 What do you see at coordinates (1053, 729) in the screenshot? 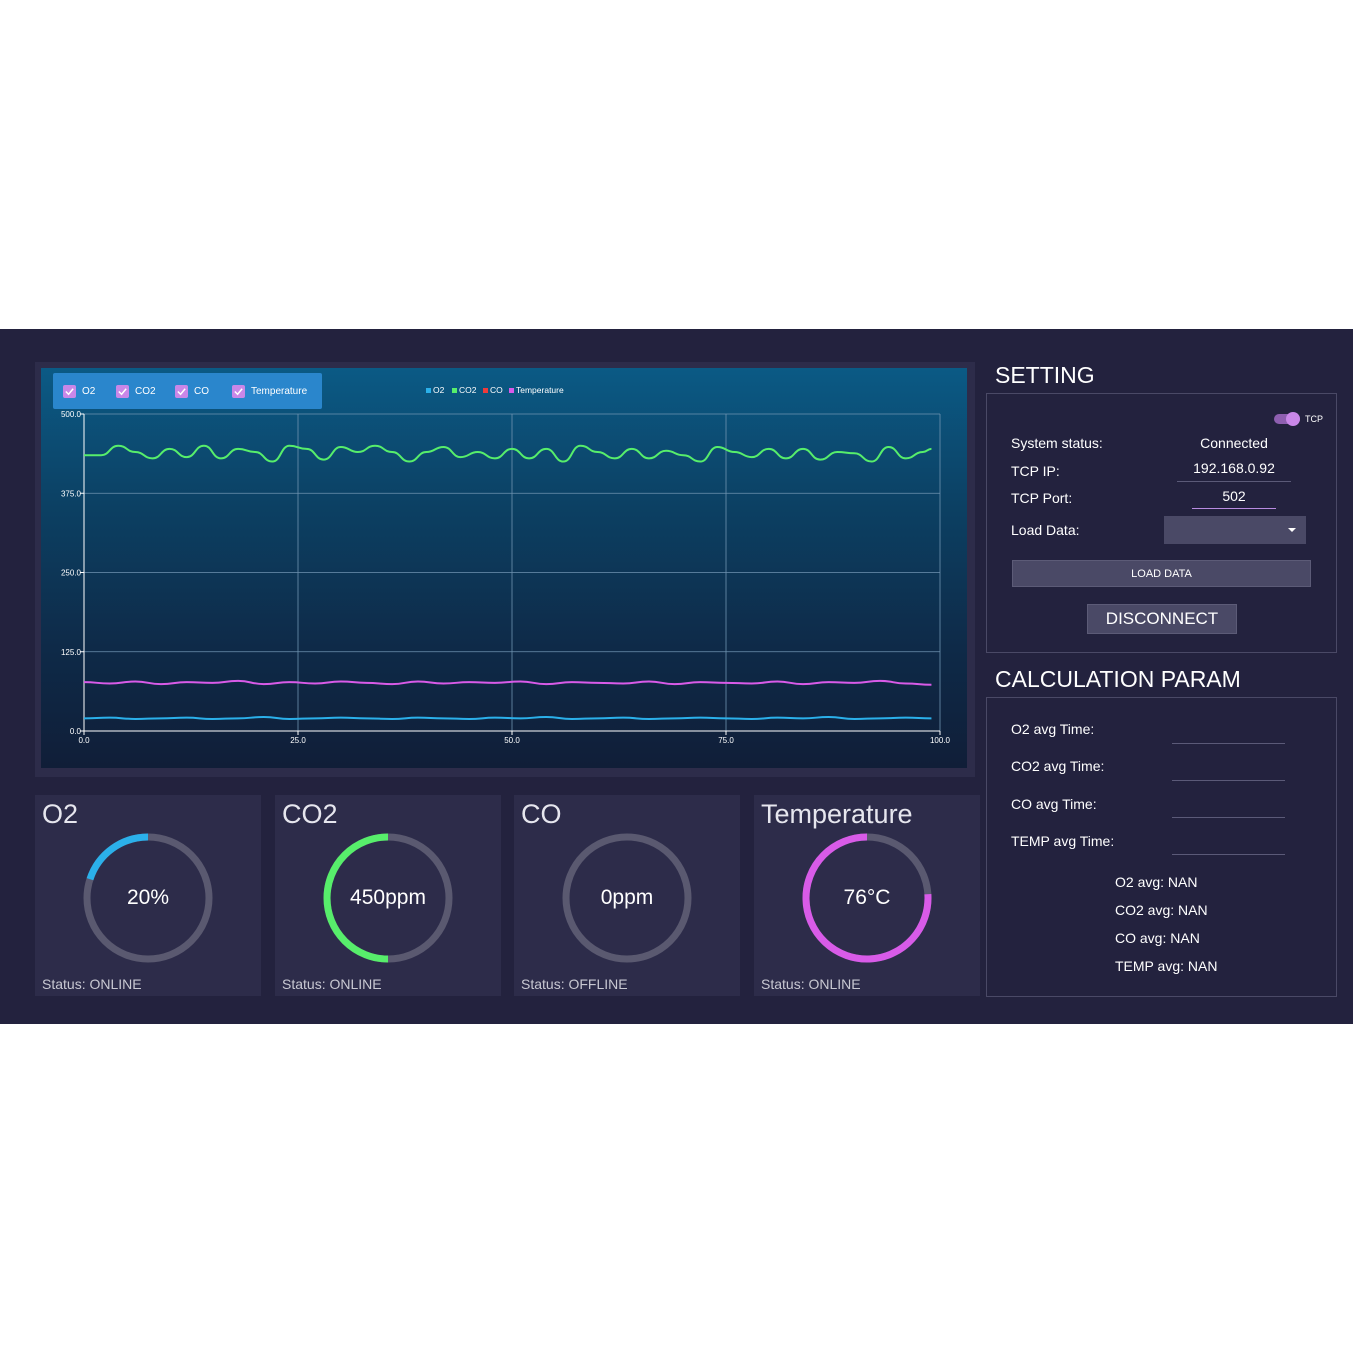
I see `o2-avg-time-label: O2 avg Time:` at bounding box center [1053, 729].